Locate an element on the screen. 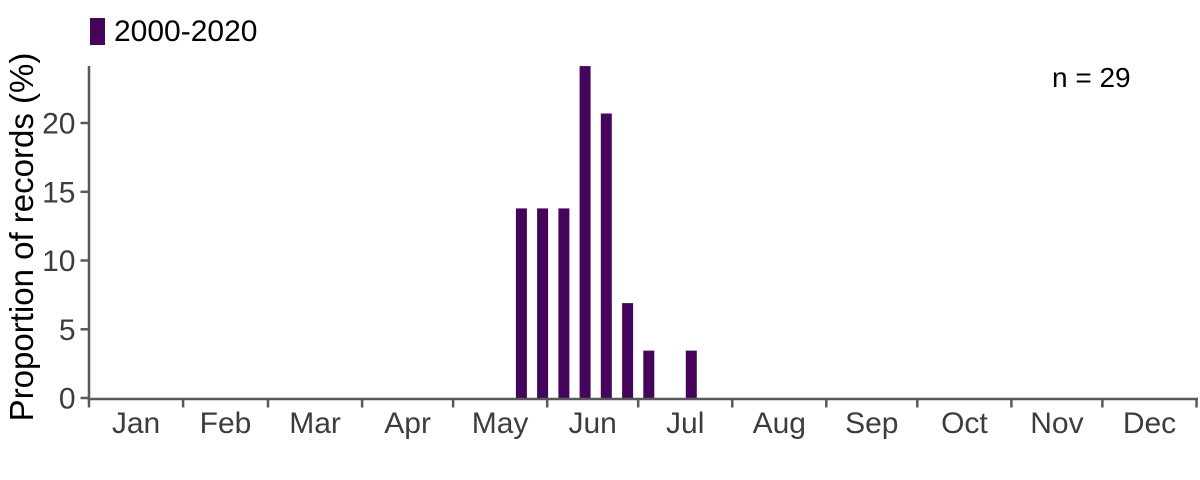 The width and height of the screenshot is (1200, 480). y-tick-label: 0 is located at coordinates (67, 399).